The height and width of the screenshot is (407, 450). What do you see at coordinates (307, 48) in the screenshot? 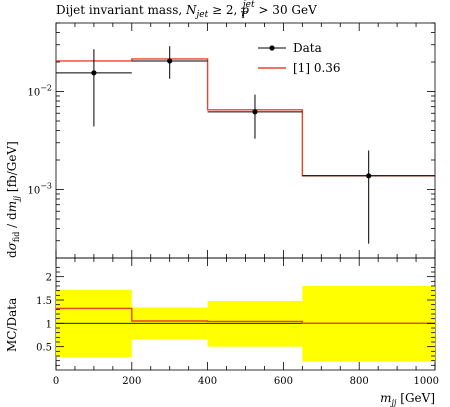
I see `legend-data-label: Data` at bounding box center [307, 48].